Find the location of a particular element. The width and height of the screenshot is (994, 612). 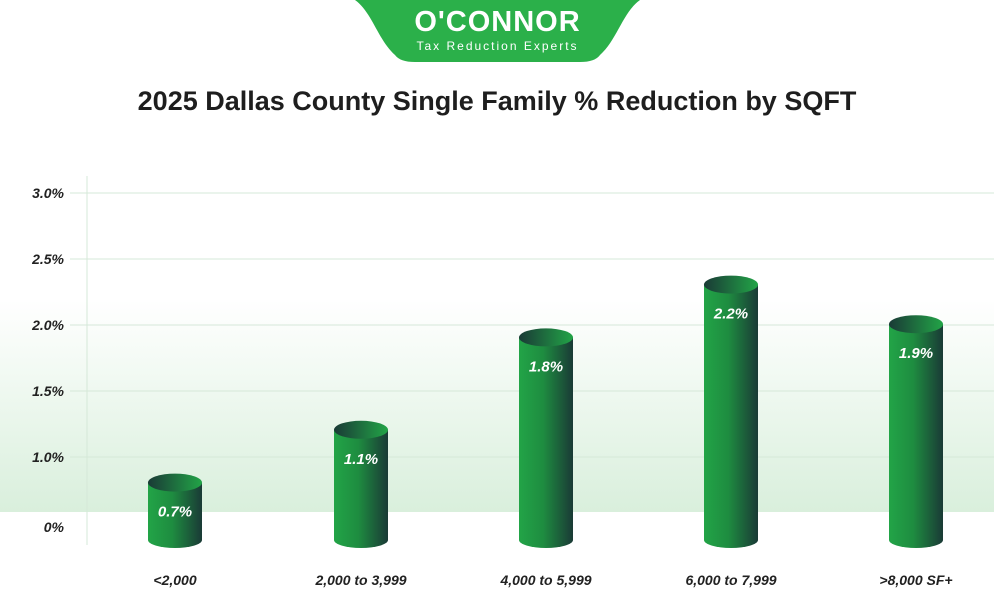

bar: 1.1% 2,000 to 3,999 is located at coordinates (360, 504).